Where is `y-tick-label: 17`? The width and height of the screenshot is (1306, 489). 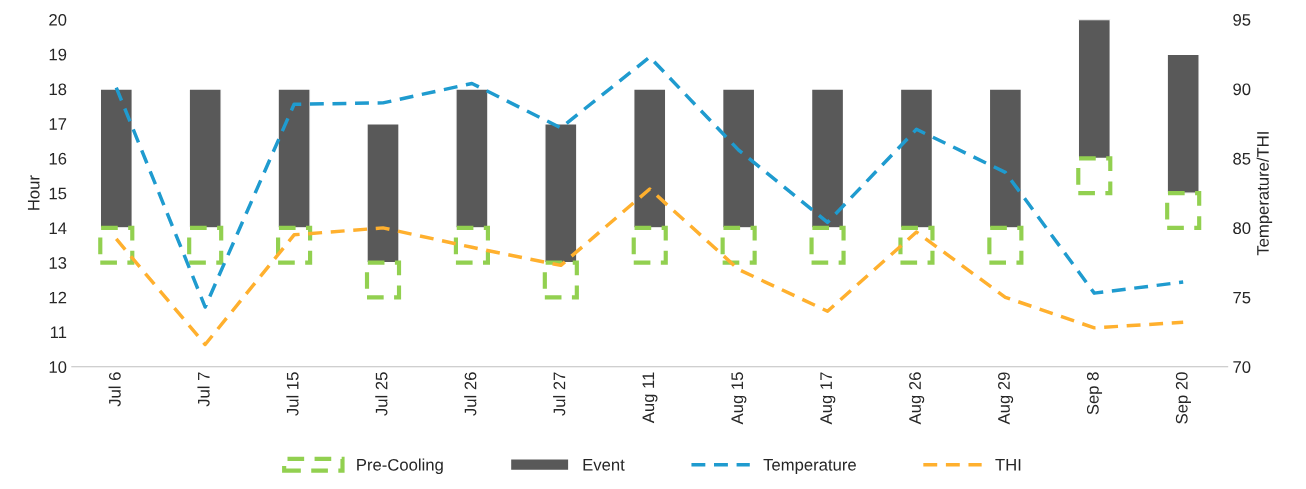
y-tick-label: 17 is located at coordinates (58, 124).